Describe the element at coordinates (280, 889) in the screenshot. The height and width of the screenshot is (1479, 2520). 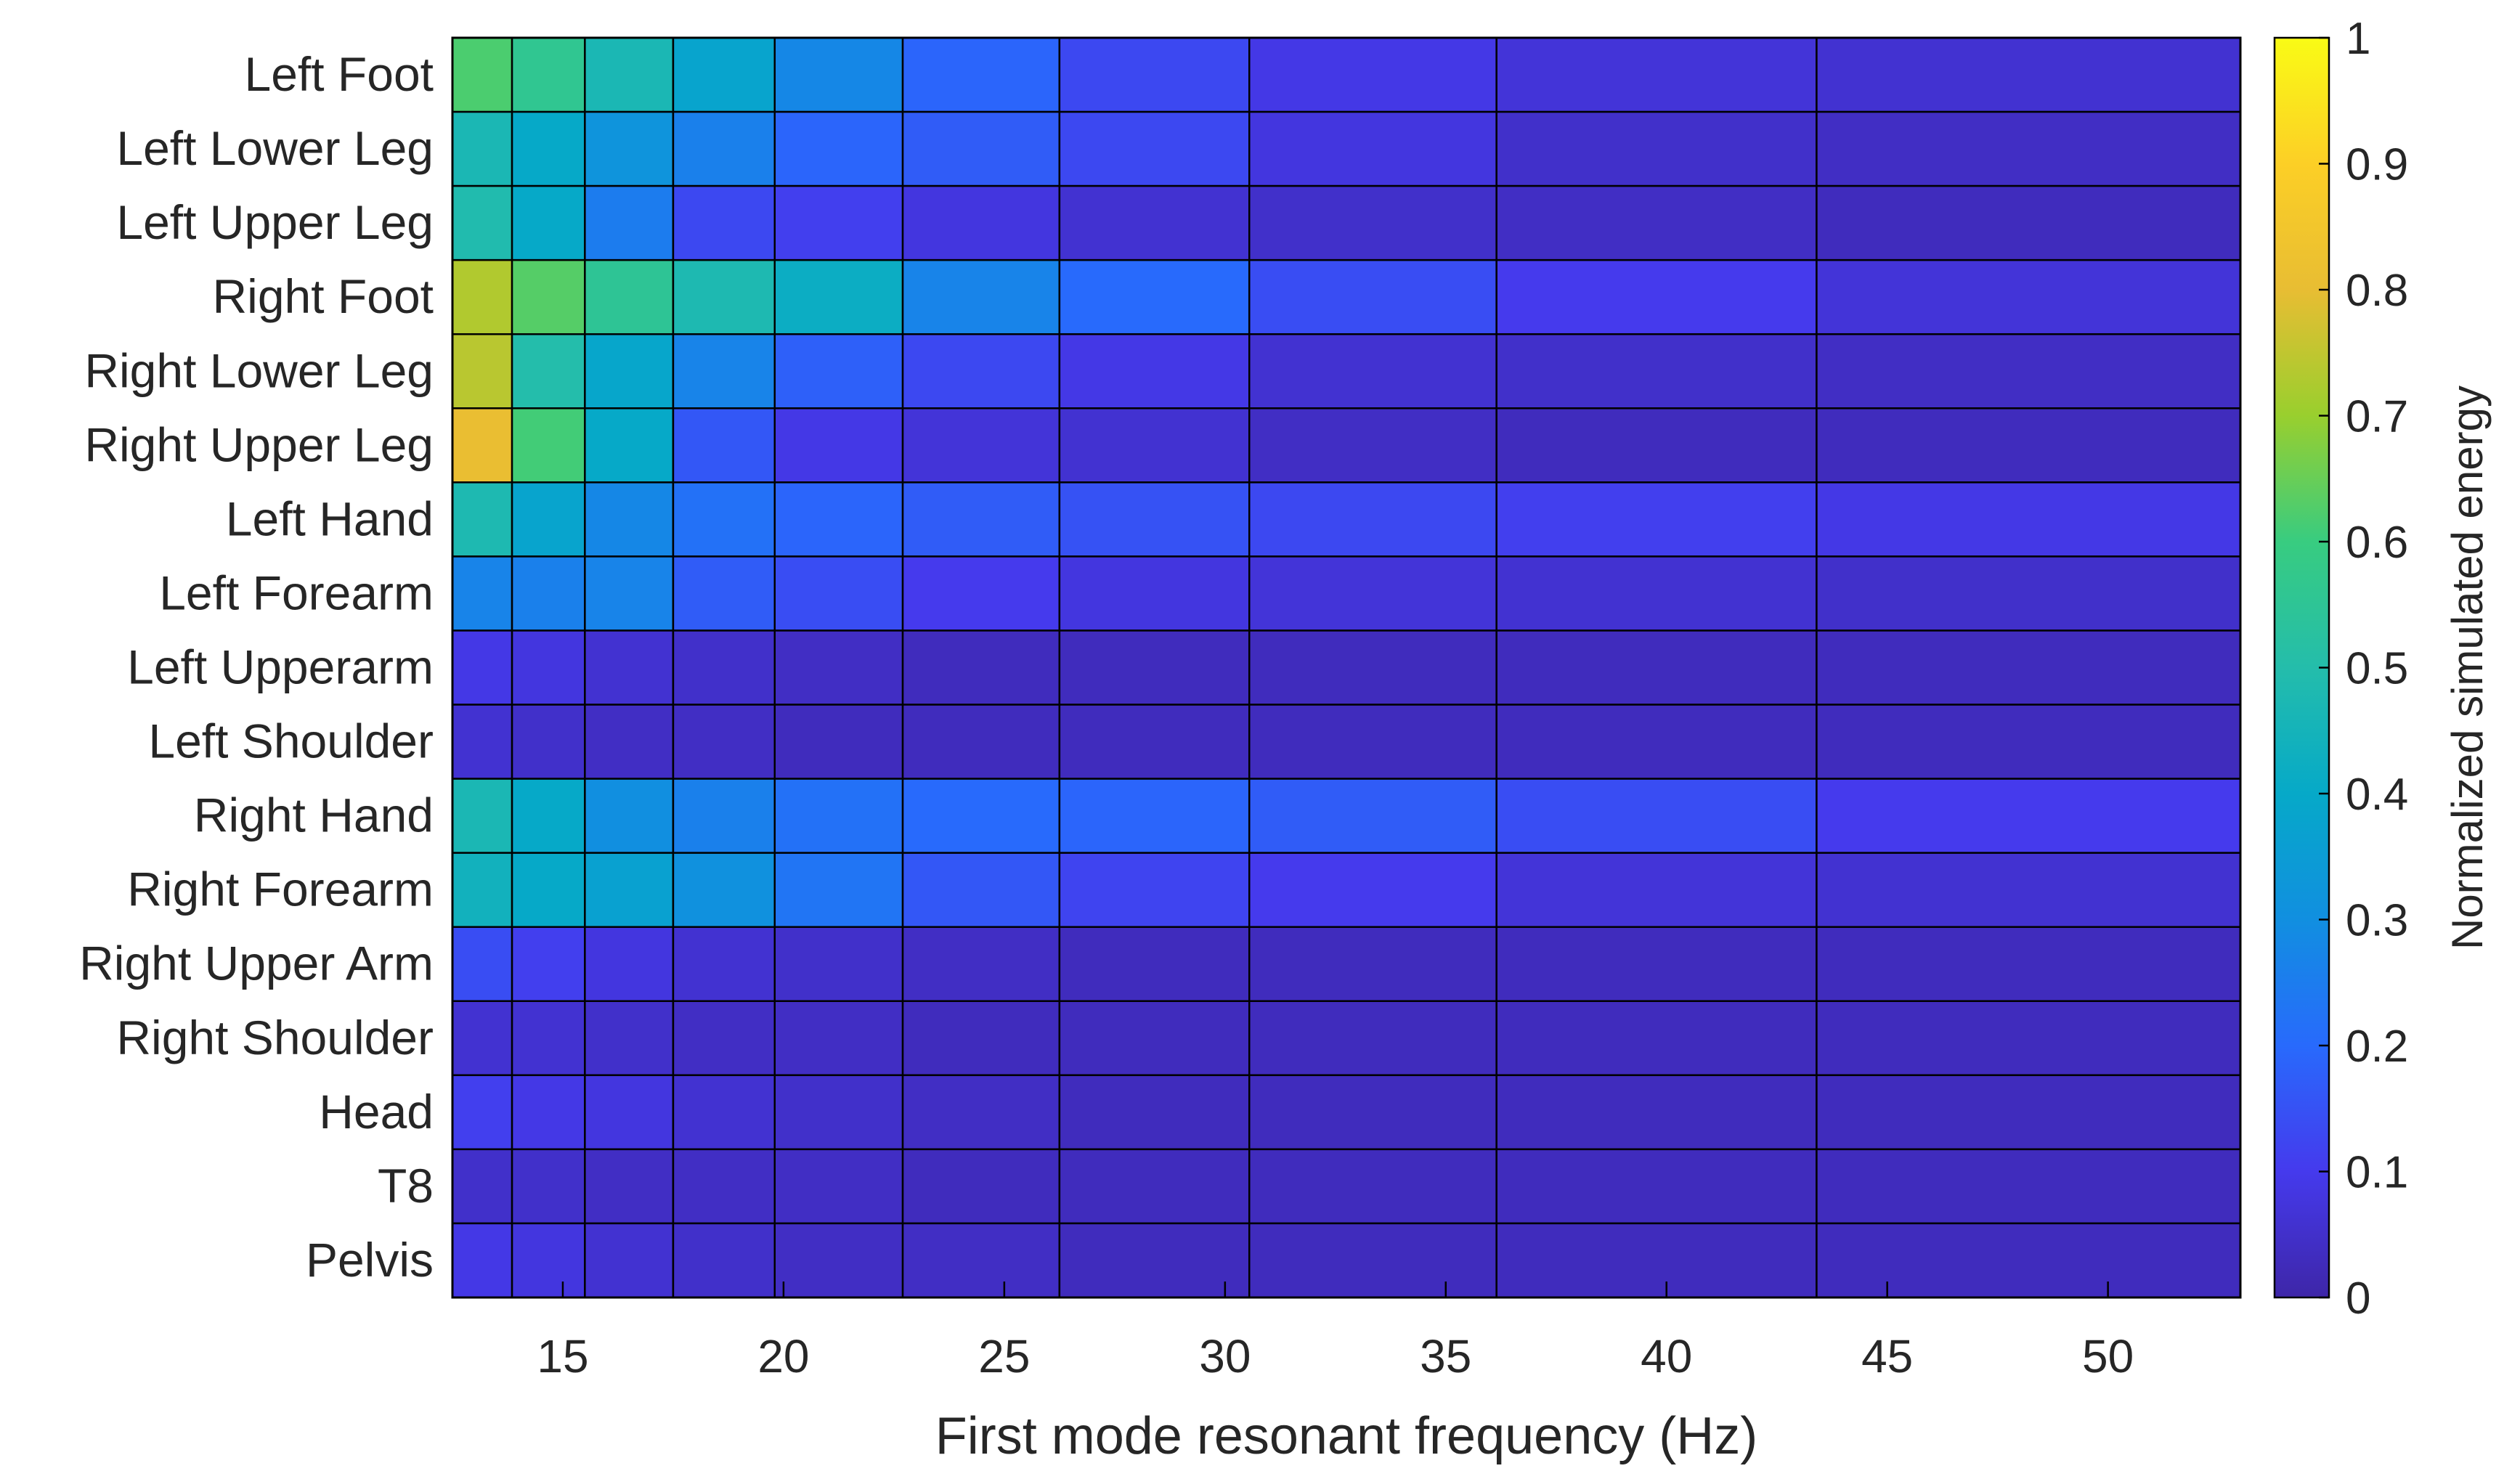
I see `row-label: Right Forearm` at that location.